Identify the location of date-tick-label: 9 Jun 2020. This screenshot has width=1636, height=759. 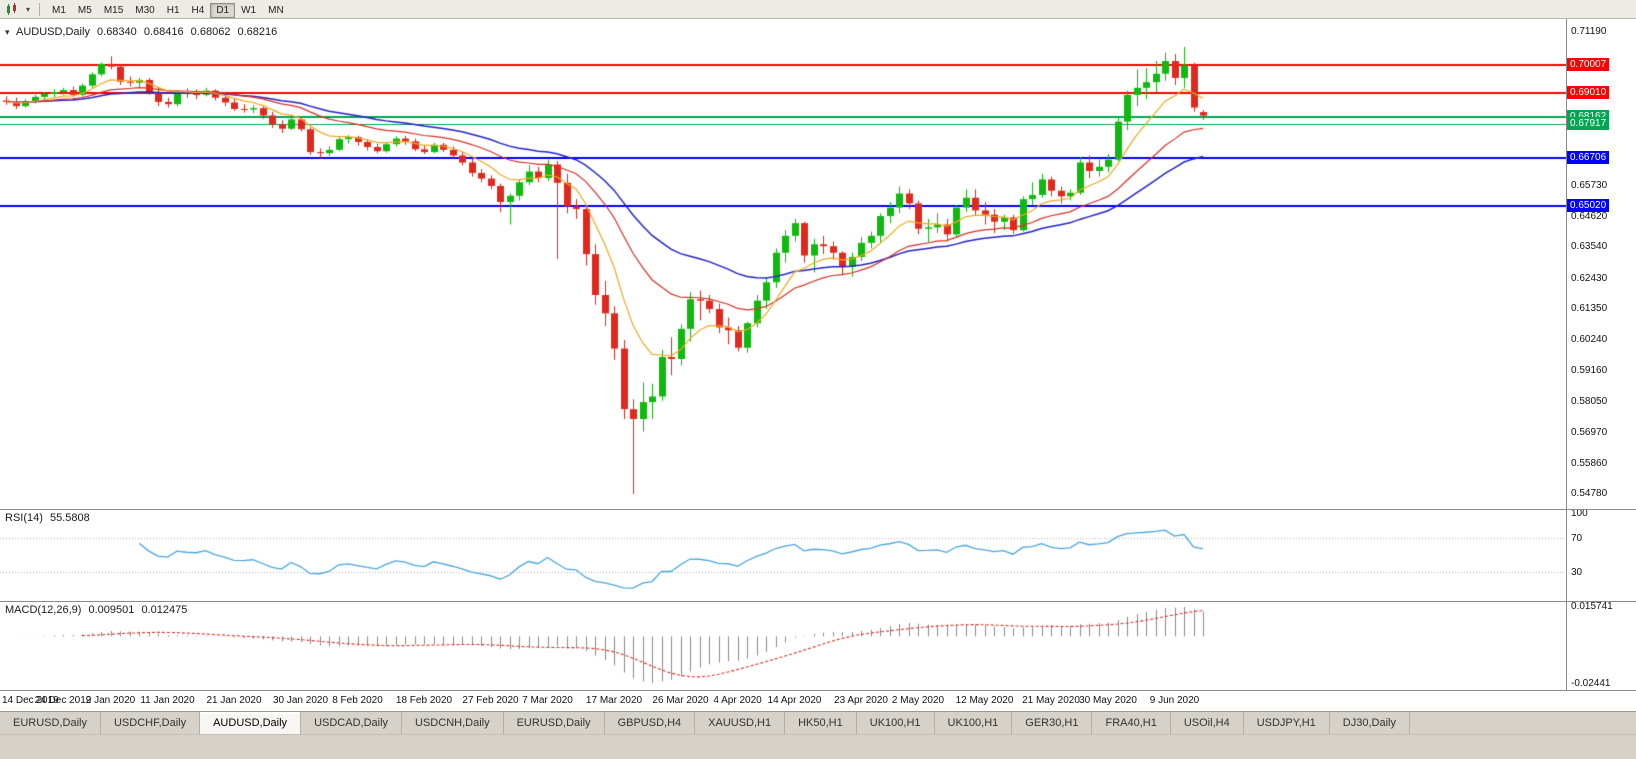
(1174, 700).